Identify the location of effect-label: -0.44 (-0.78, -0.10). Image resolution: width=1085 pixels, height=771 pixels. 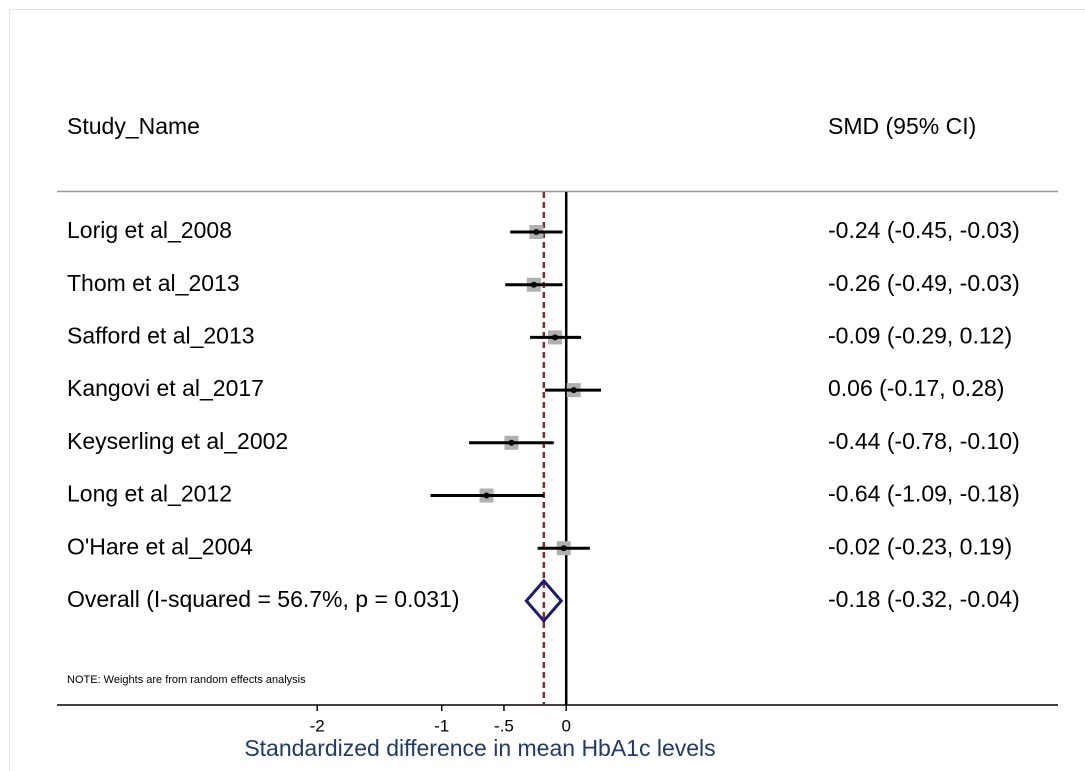
(924, 441).